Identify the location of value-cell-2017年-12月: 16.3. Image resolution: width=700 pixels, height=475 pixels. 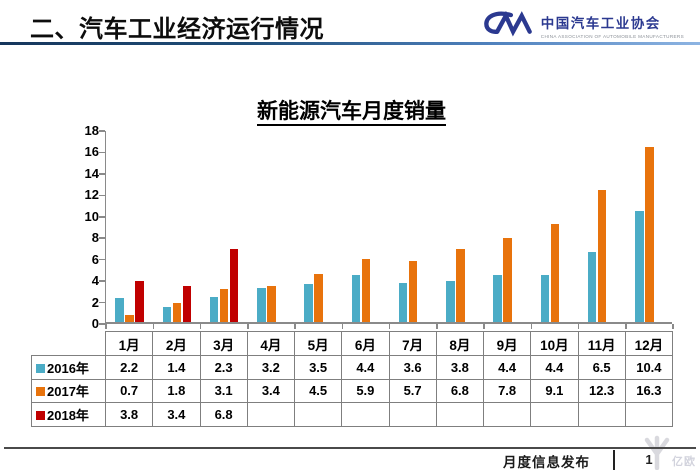
(649, 390).